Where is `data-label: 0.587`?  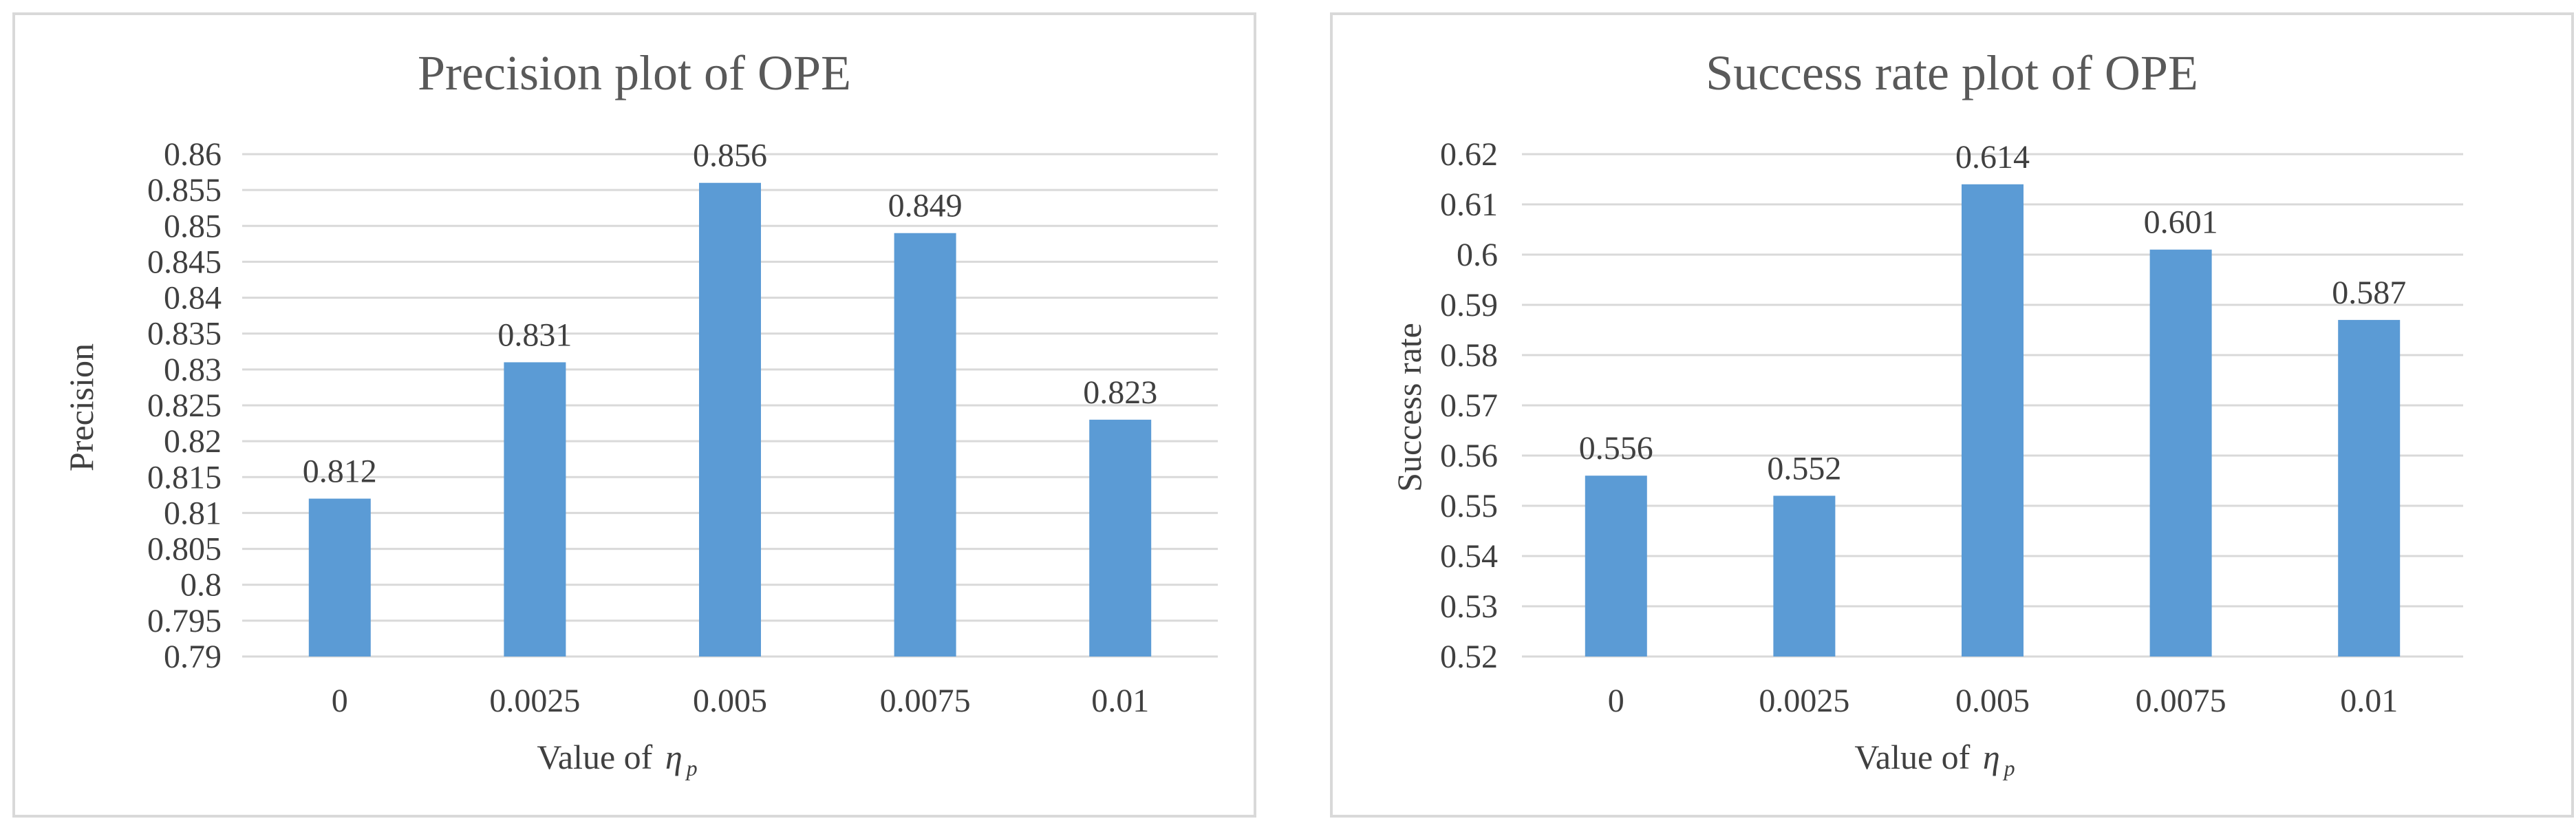
data-label: 0.587 is located at coordinates (2369, 293).